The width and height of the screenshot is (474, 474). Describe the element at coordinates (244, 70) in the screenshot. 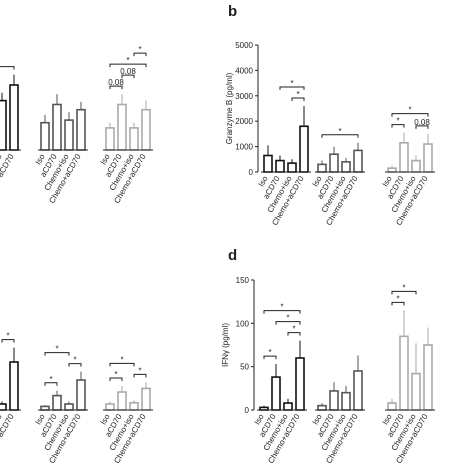

I see `y-tick-label: 4000` at that location.